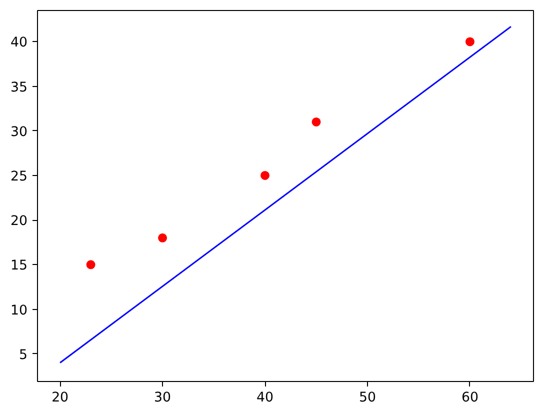 This screenshot has width=543, height=413. What do you see at coordinates (19, 310) in the screenshot?
I see `y-tick-label: 10` at bounding box center [19, 310].